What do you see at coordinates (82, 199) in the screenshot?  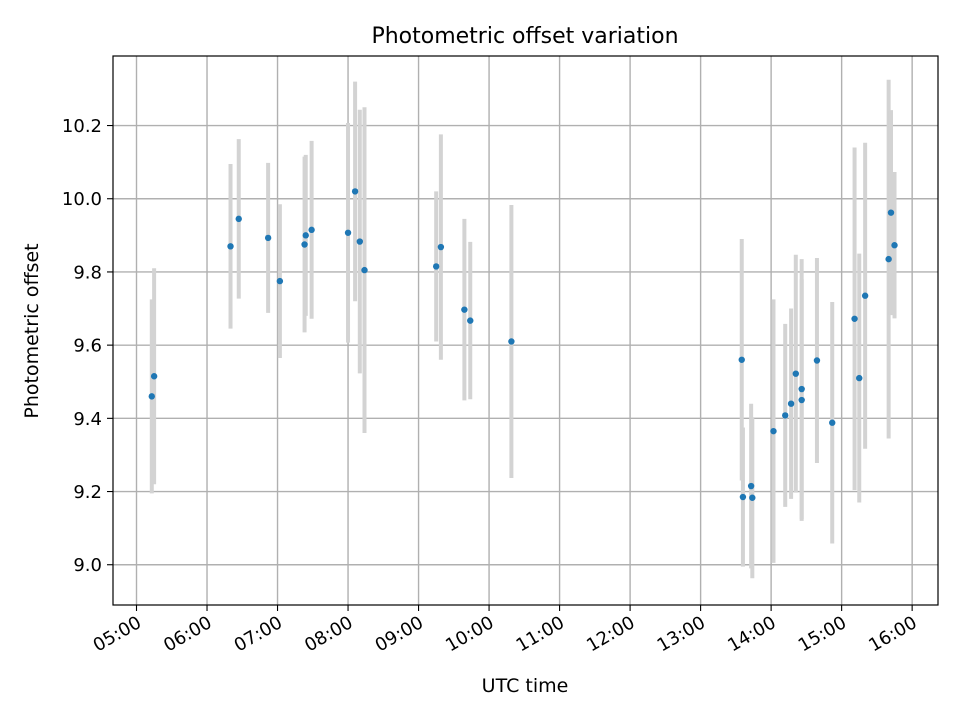 I see `y-tick-label: 10.0` at bounding box center [82, 199].